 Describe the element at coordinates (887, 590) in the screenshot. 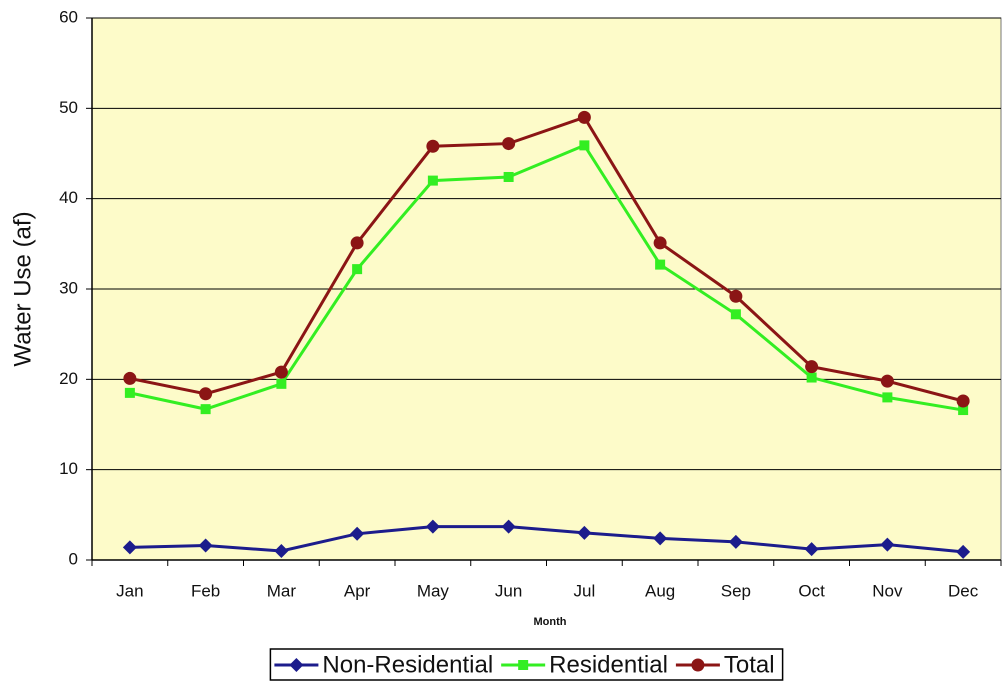

I see `x-tick-label: Nov` at that location.